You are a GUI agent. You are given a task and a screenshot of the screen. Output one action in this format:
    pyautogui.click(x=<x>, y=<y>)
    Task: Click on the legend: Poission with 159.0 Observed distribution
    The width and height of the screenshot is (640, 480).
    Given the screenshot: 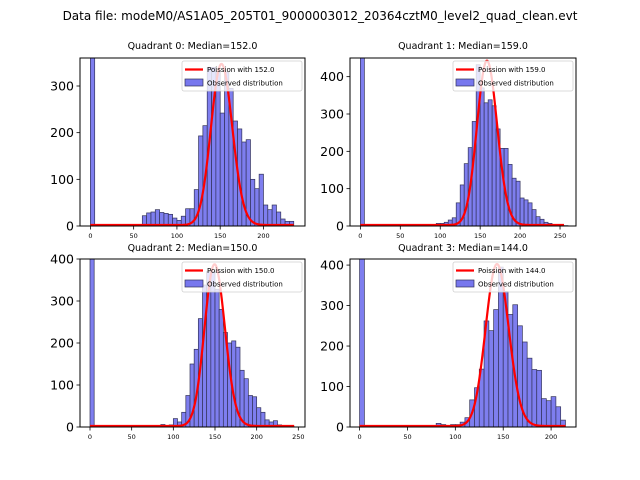 What is the action you would take?
    pyautogui.click(x=513, y=76)
    